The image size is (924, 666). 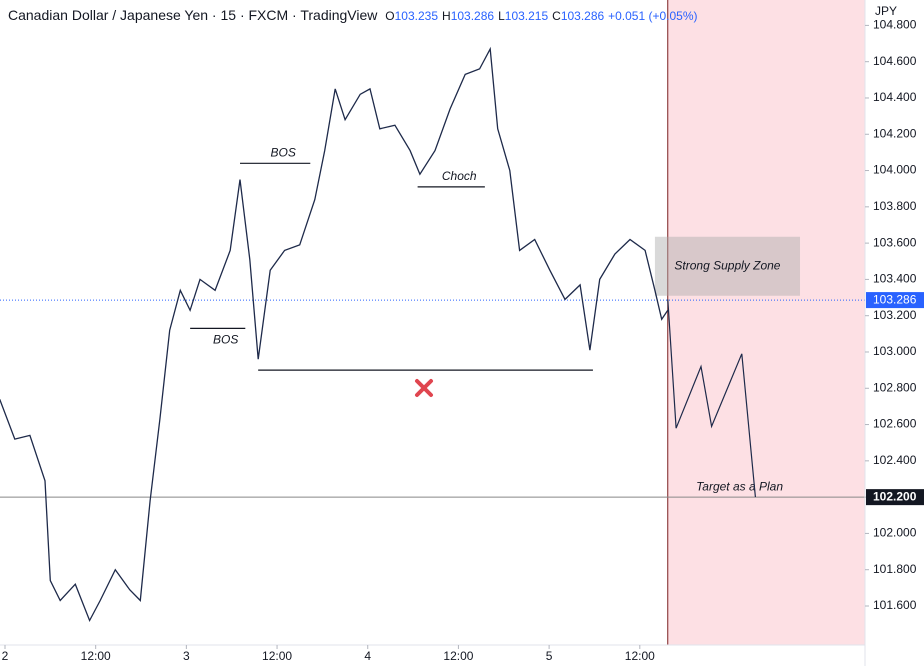 I want to click on y-tick-label: 103.600, so click(x=895, y=242).